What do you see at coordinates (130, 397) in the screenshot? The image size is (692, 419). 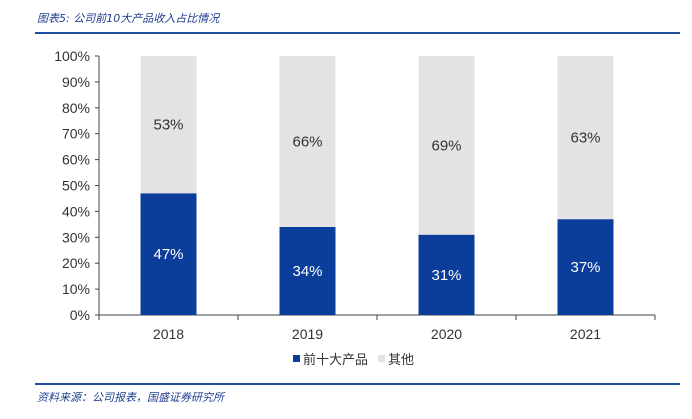 I see `source-note: 资料来源：公司报表，国盛证券研究所` at bounding box center [130, 397].